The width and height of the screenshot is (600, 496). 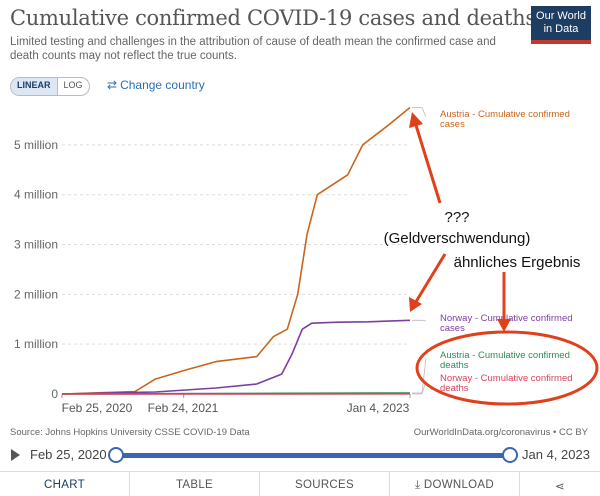 I want to click on change-country-button: ⇄Change country, so click(x=156, y=85).